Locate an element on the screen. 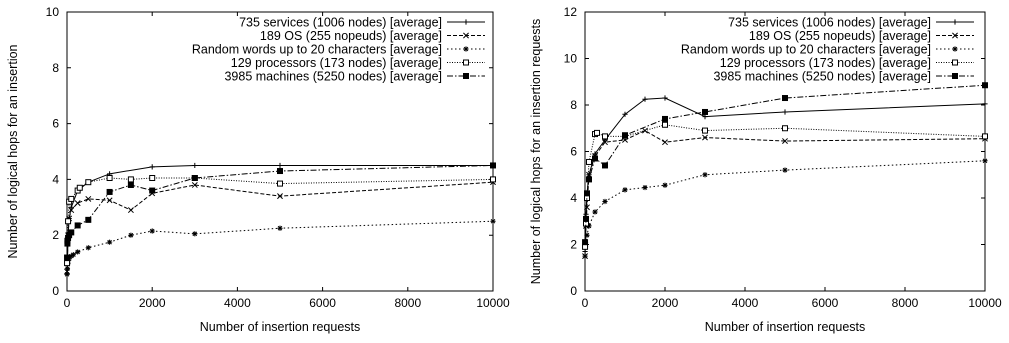 The width and height of the screenshot is (1009, 343). x-axis-label: Number of insertion requests is located at coordinates (280, 327).